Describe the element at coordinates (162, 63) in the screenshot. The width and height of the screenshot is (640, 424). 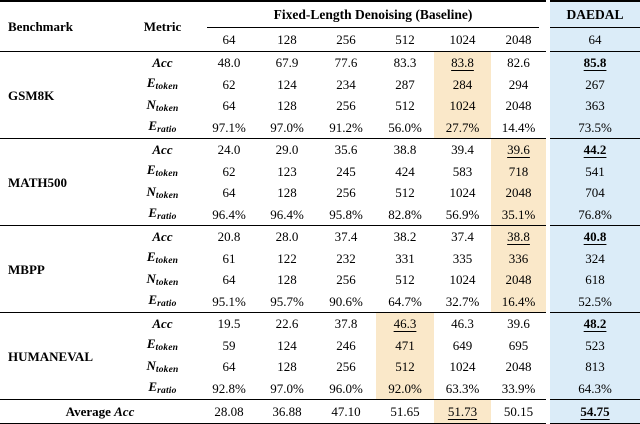
I see `metric-label: Acc` at that location.